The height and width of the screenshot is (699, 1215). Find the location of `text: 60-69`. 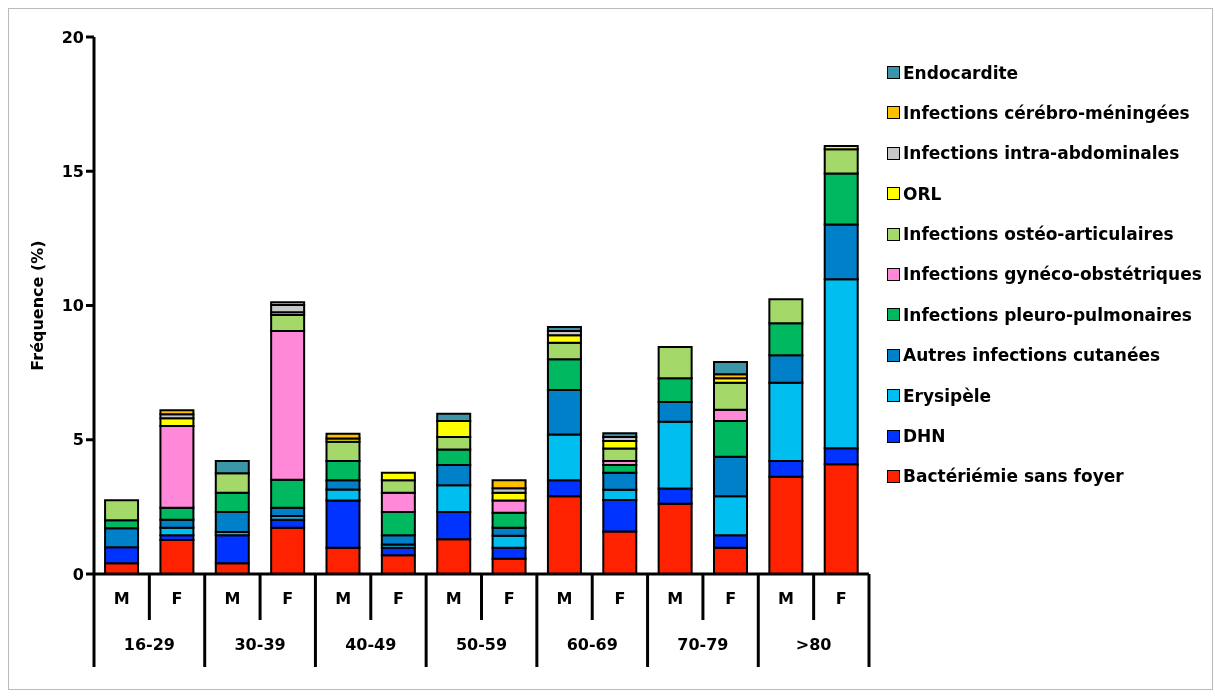

text: 60-69 is located at coordinates (592, 644).